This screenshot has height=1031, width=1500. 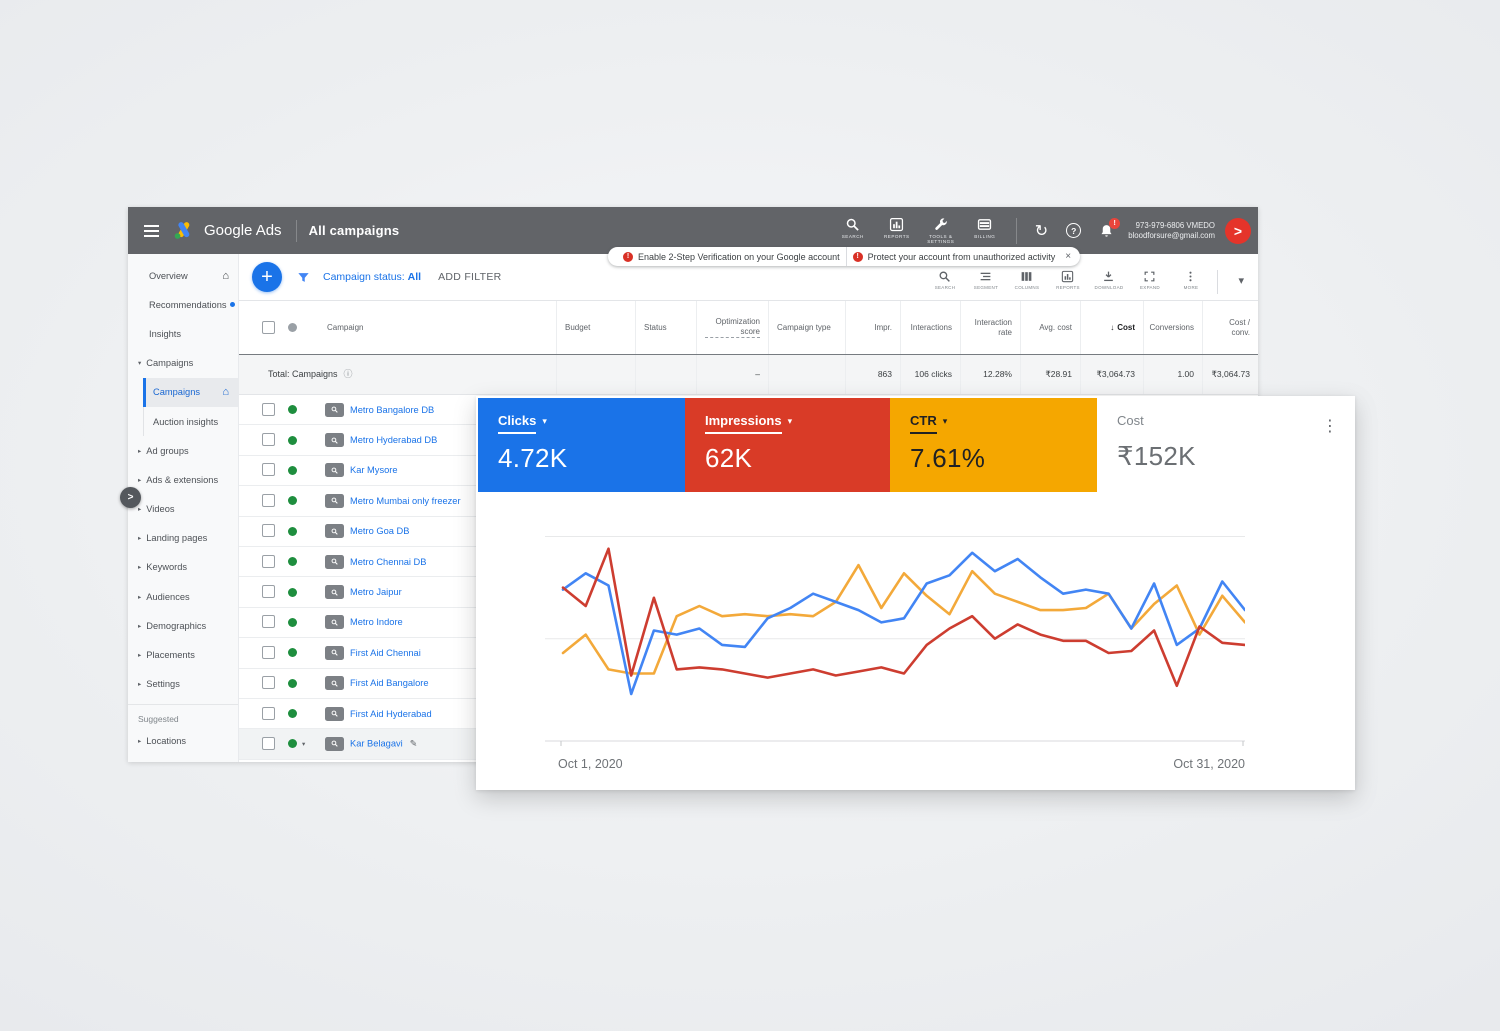 I want to click on reports-button: REPORTS, so click(x=897, y=231).